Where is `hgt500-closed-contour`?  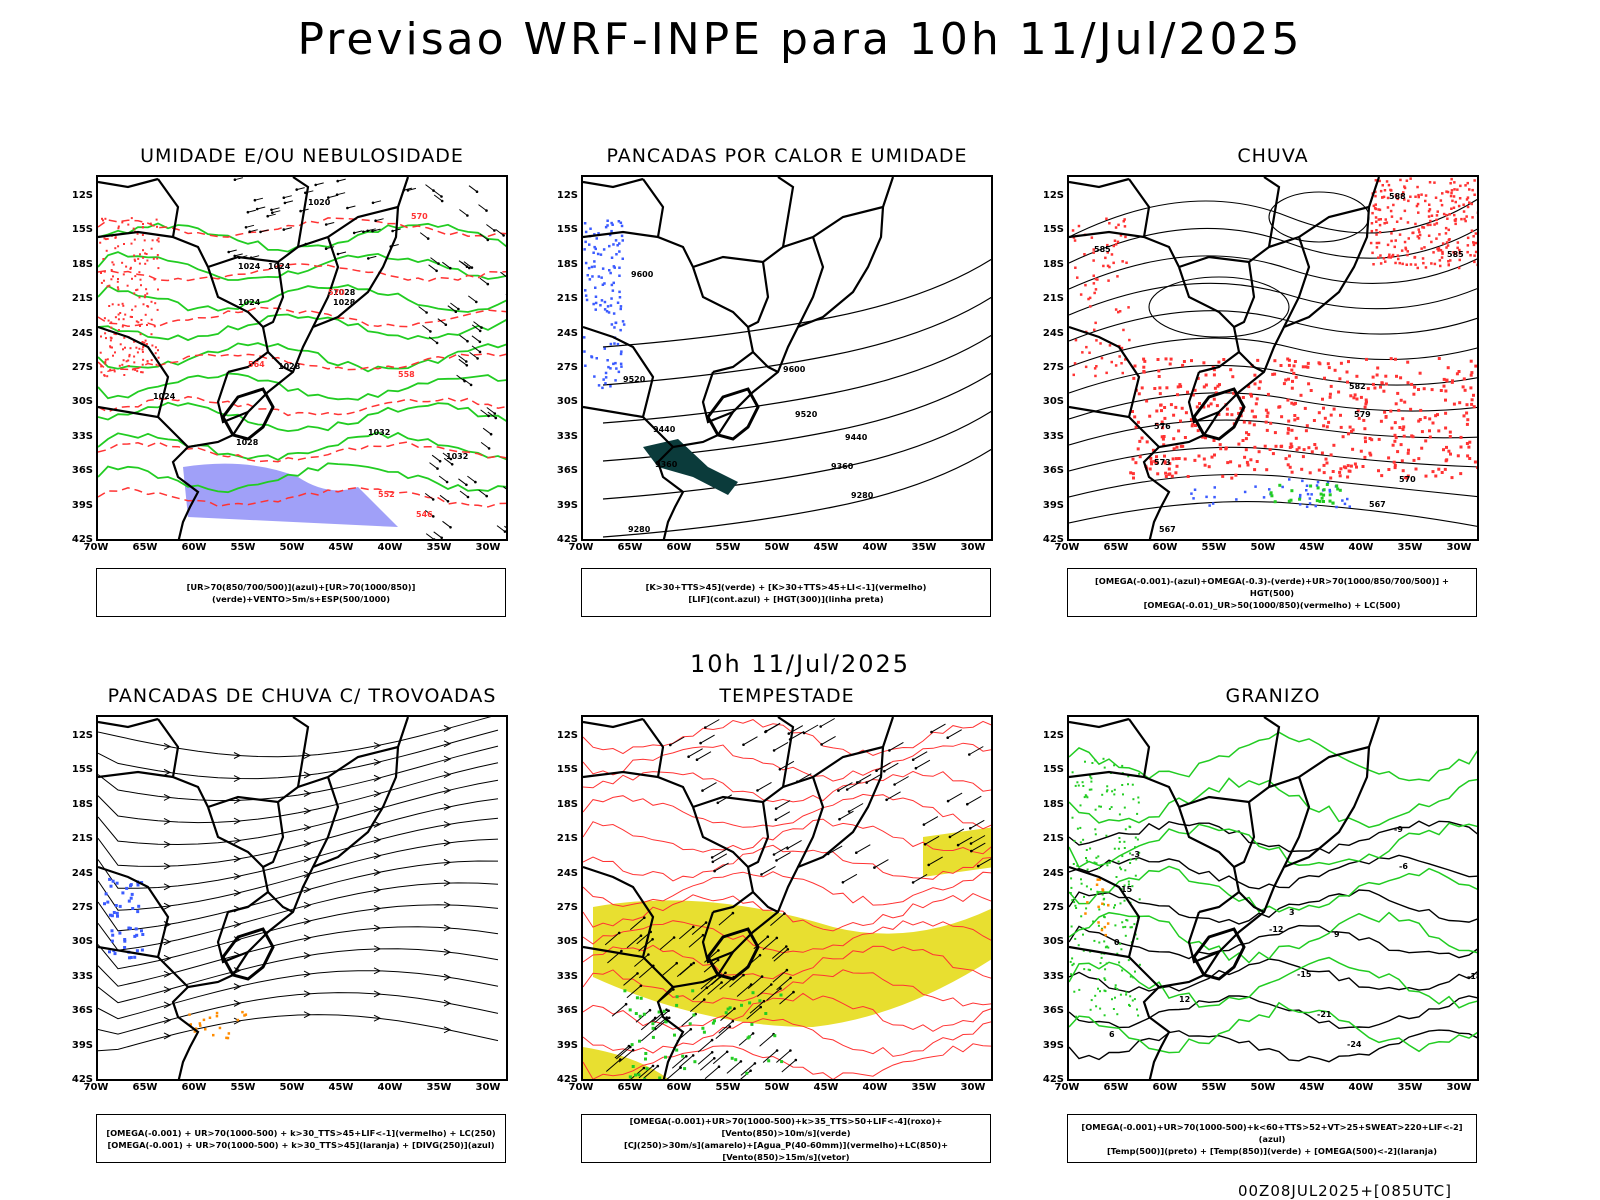
hgt500-closed-contour is located at coordinates (1319, 217).